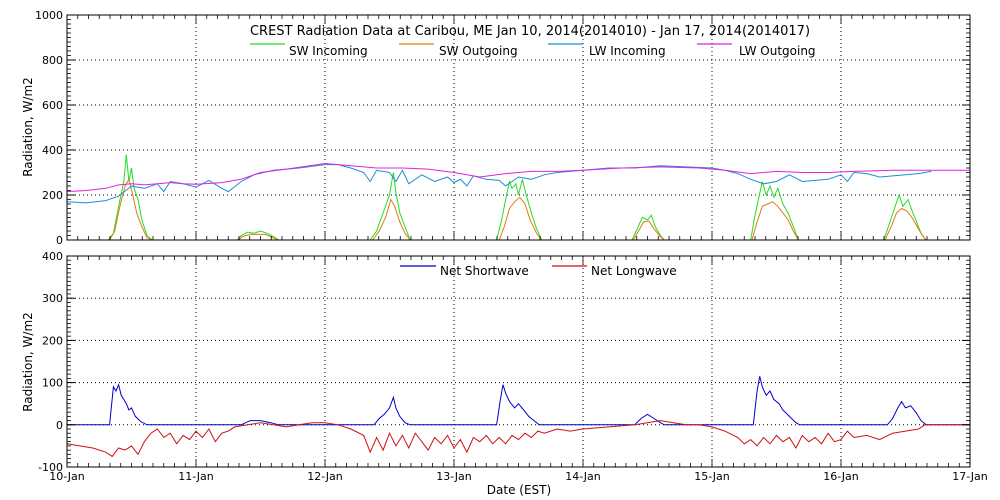 Image resolution: width=1000 pixels, height=500 pixels. Describe the element at coordinates (52, 60) in the screenshot. I see `y-tick-label: 800` at that location.